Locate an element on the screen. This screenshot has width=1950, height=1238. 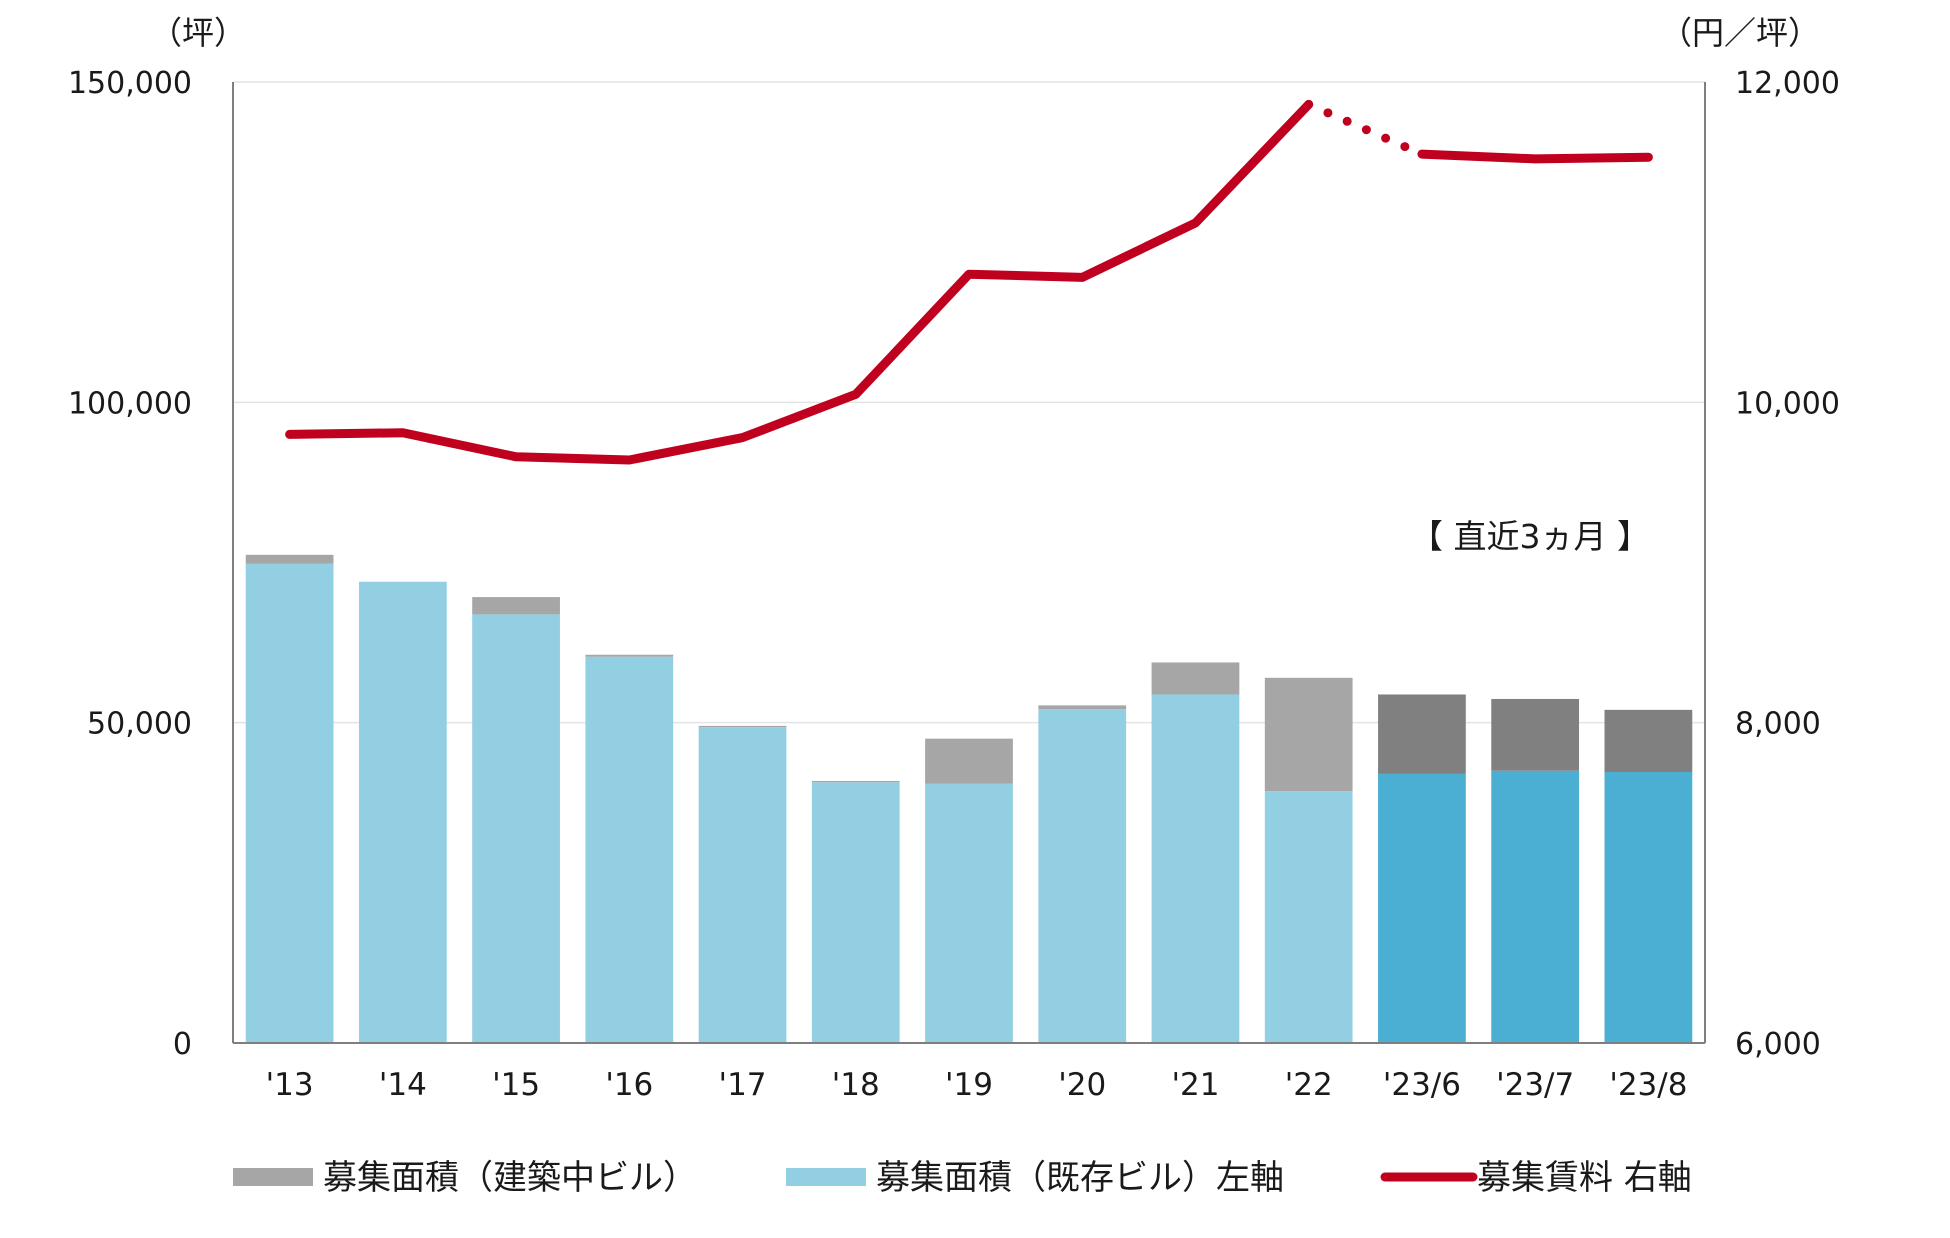
left-tick-label: 150,000 is located at coordinates (130, 83).